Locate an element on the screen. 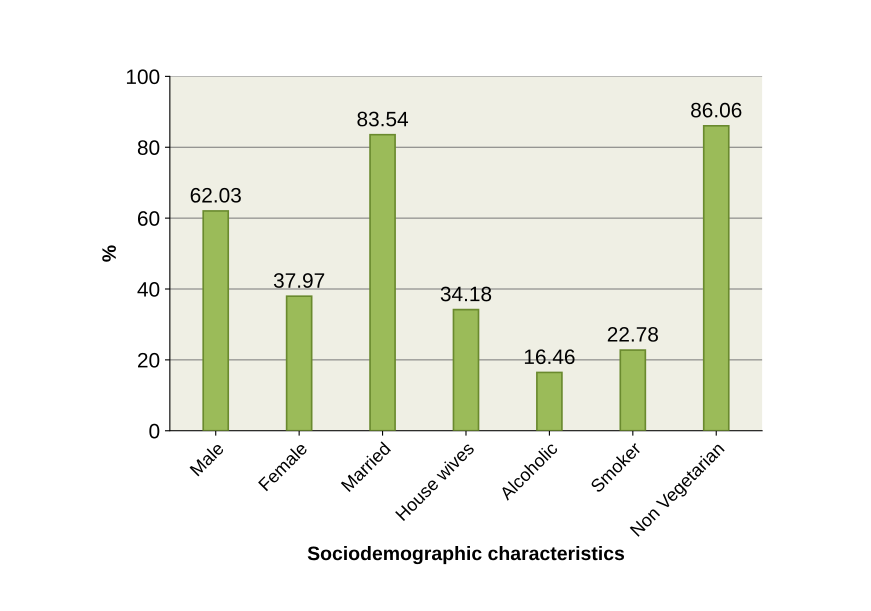 The image size is (871, 611). y-tick-label: 100 is located at coordinates (143, 76).